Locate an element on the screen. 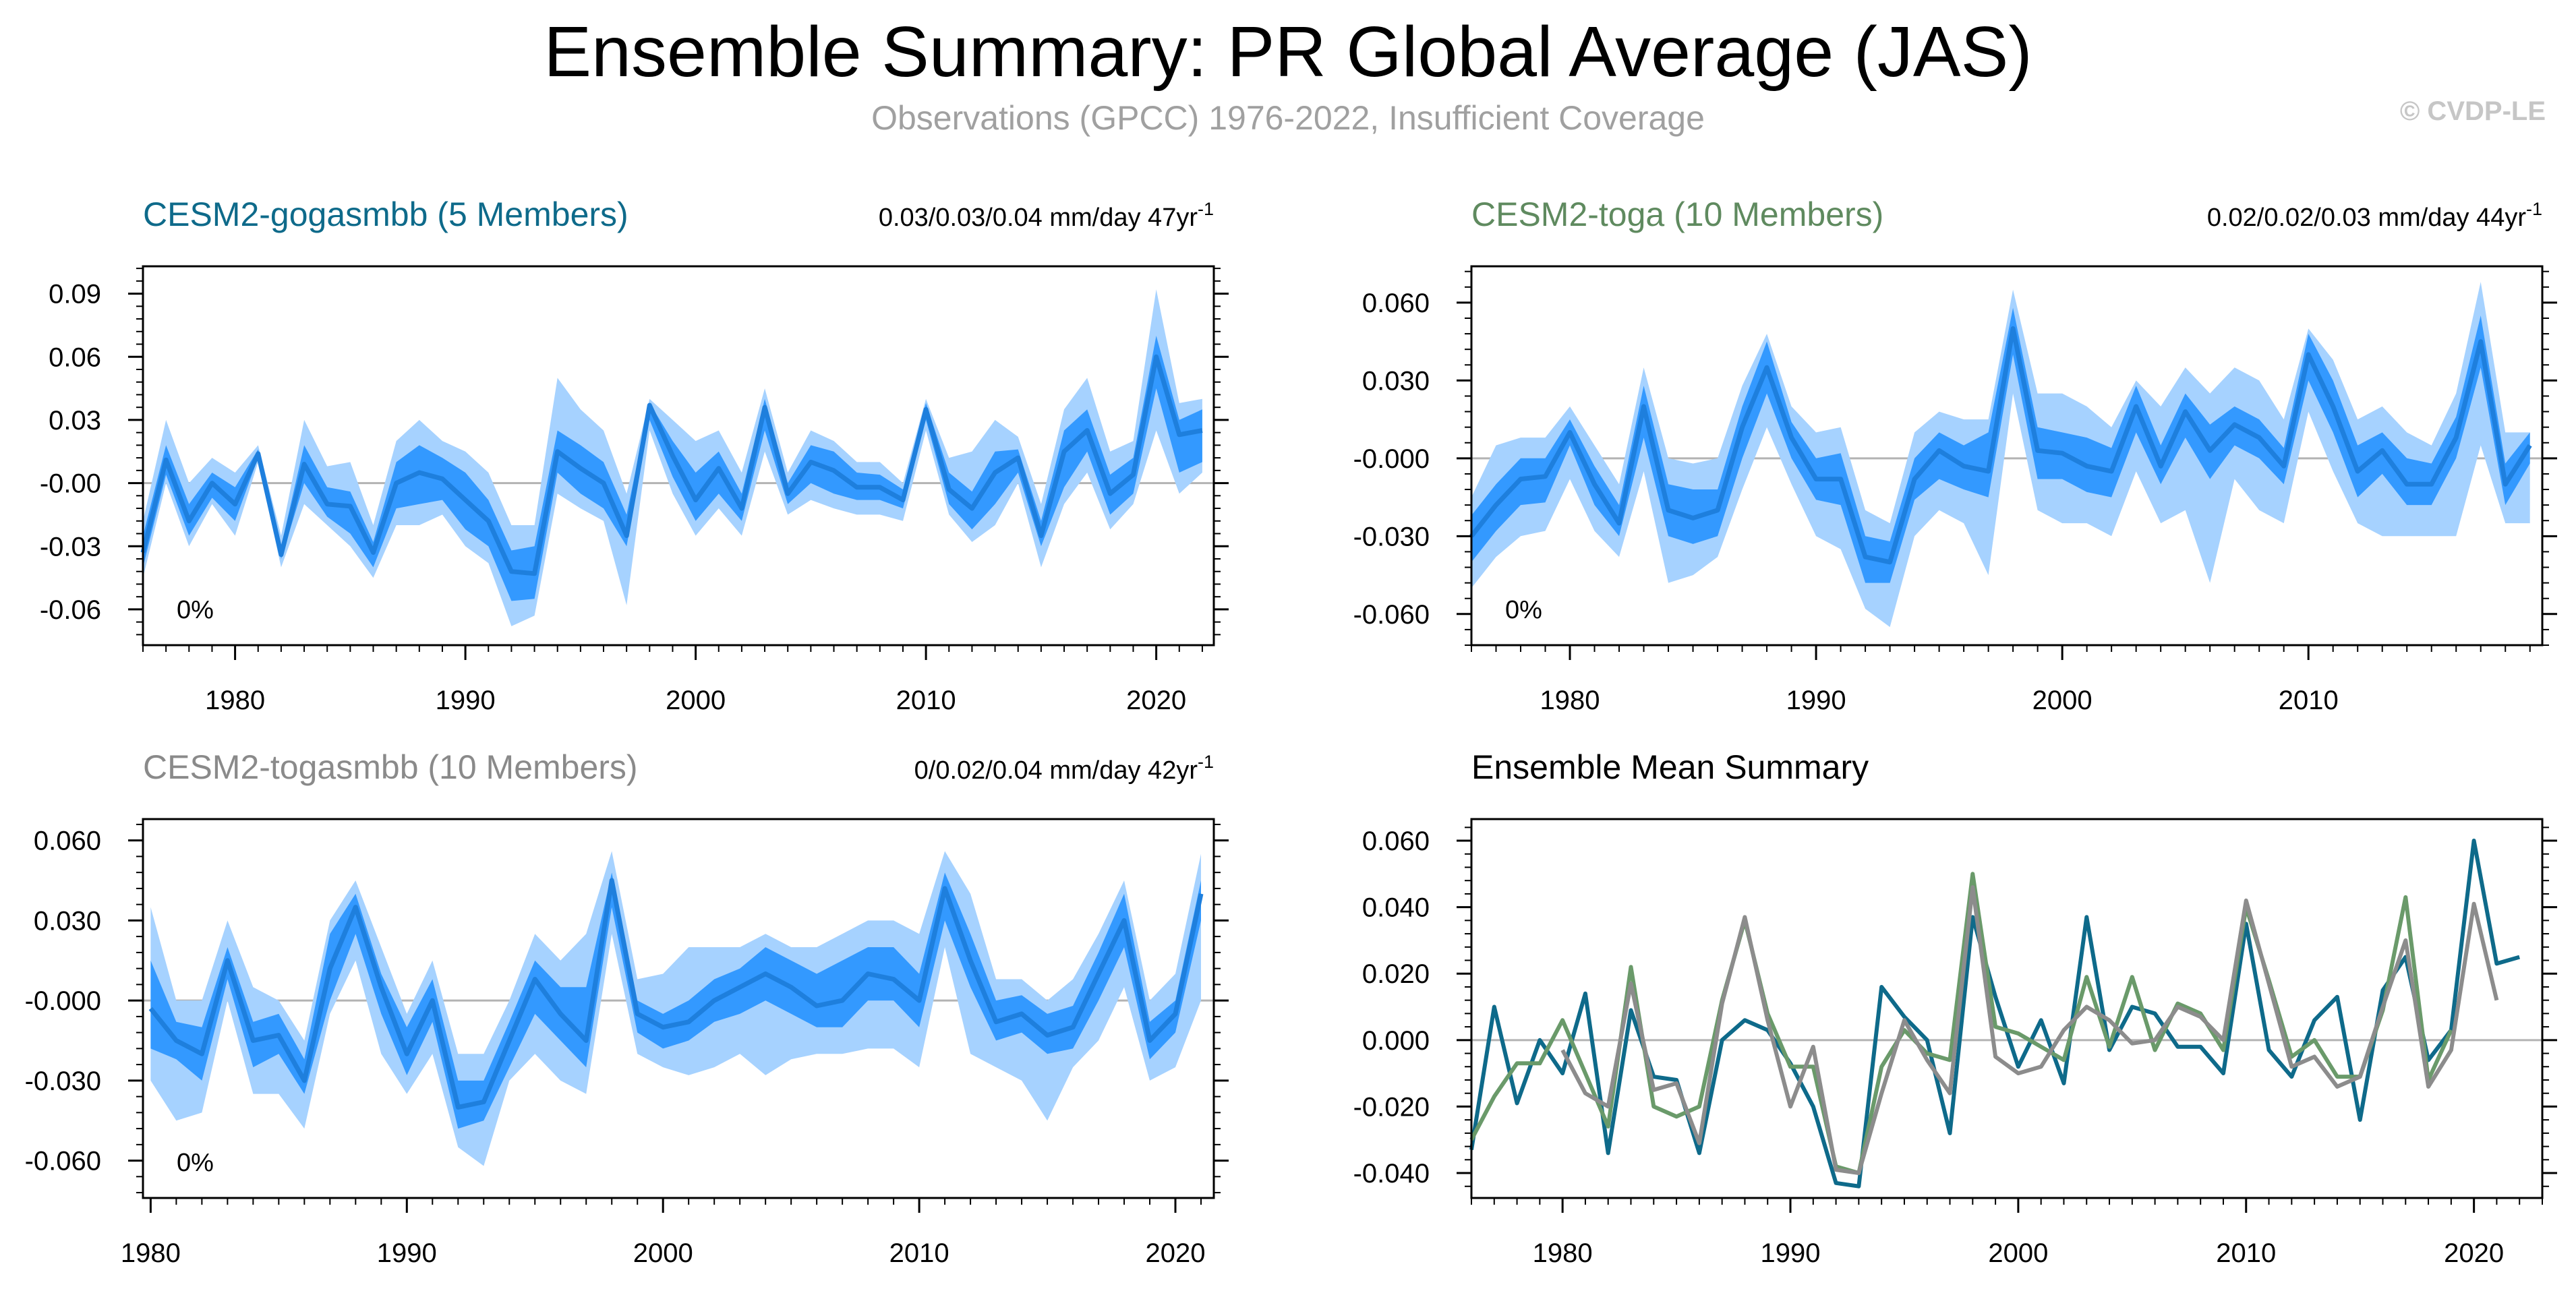  chart-stats: 0.03/0.03/0.04 mm/day 47yr-1 is located at coordinates (1046, 215).